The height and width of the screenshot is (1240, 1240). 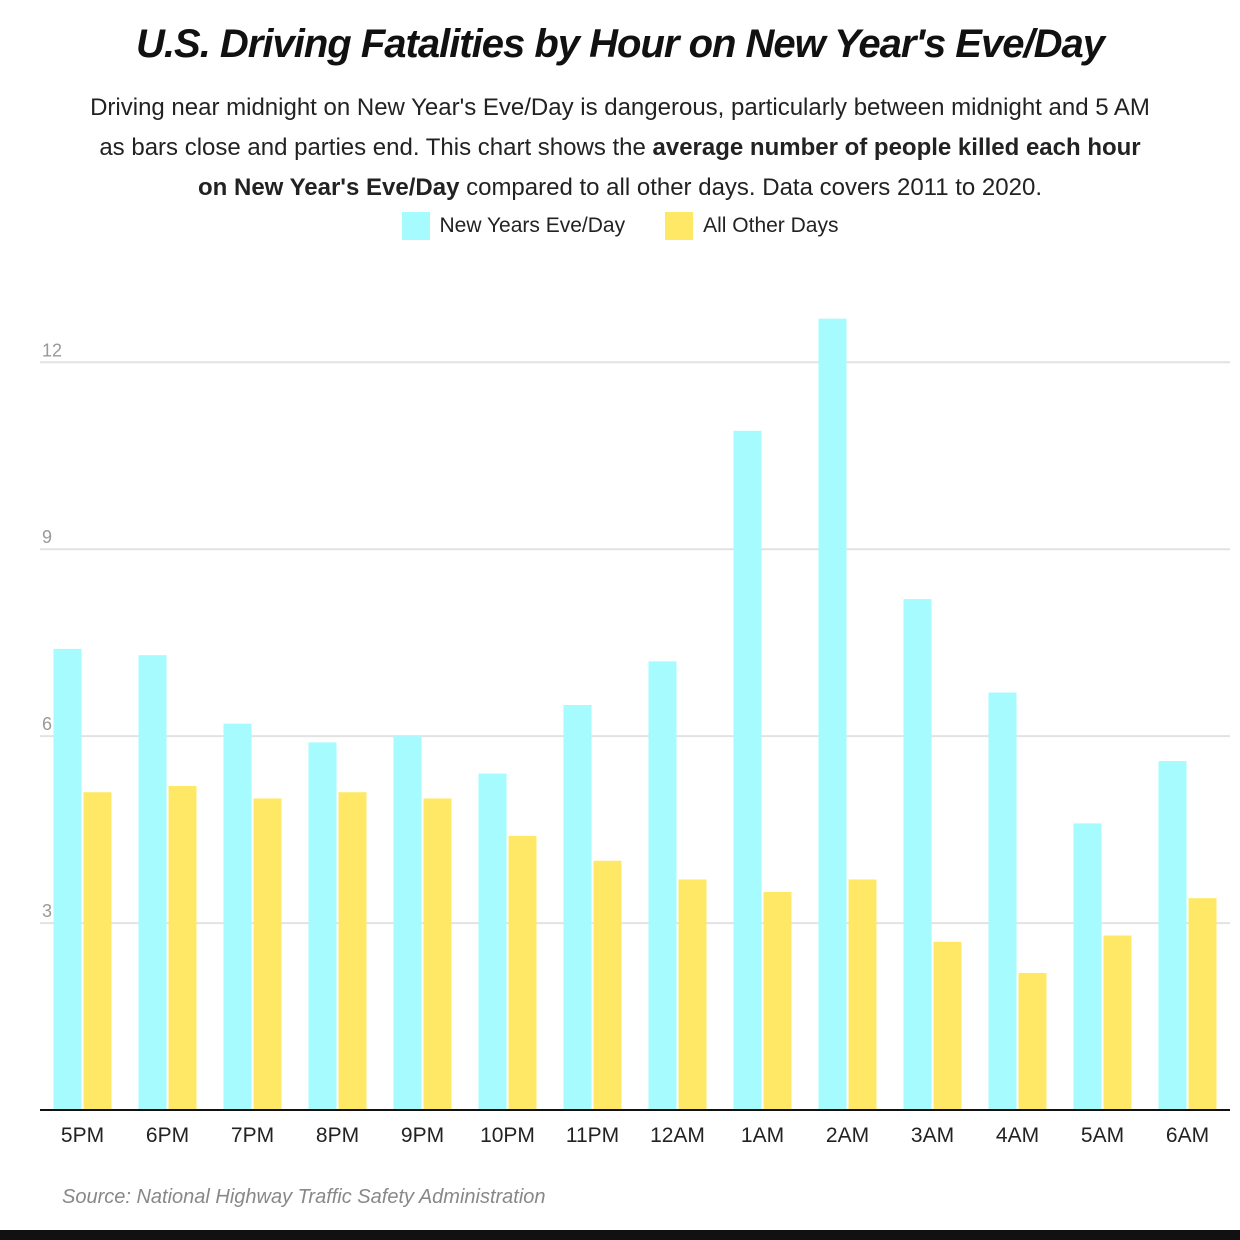 I want to click on legend-item-other: All Other Days, so click(x=751, y=226).